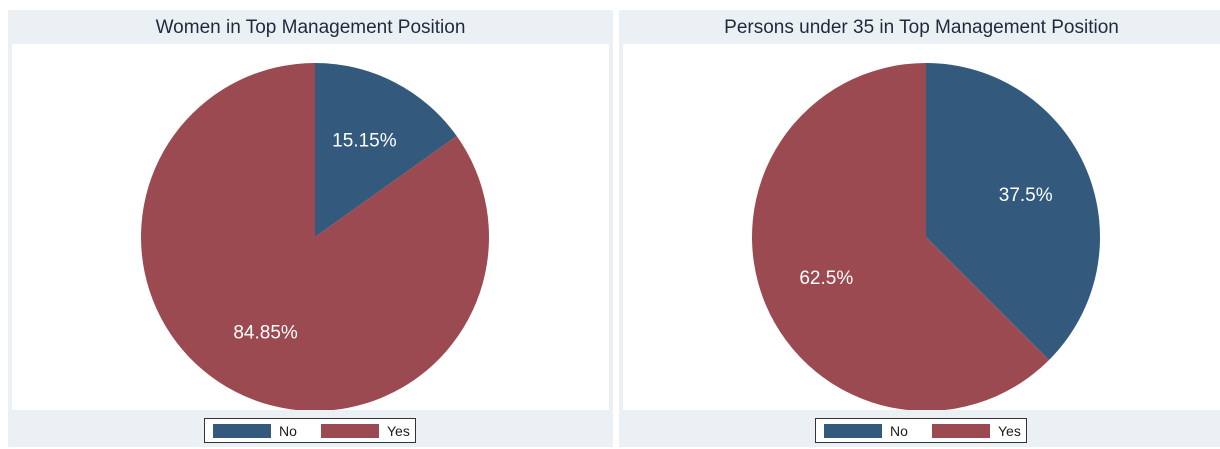  I want to click on chart-title: Women in Top Management Position, so click(310, 27).